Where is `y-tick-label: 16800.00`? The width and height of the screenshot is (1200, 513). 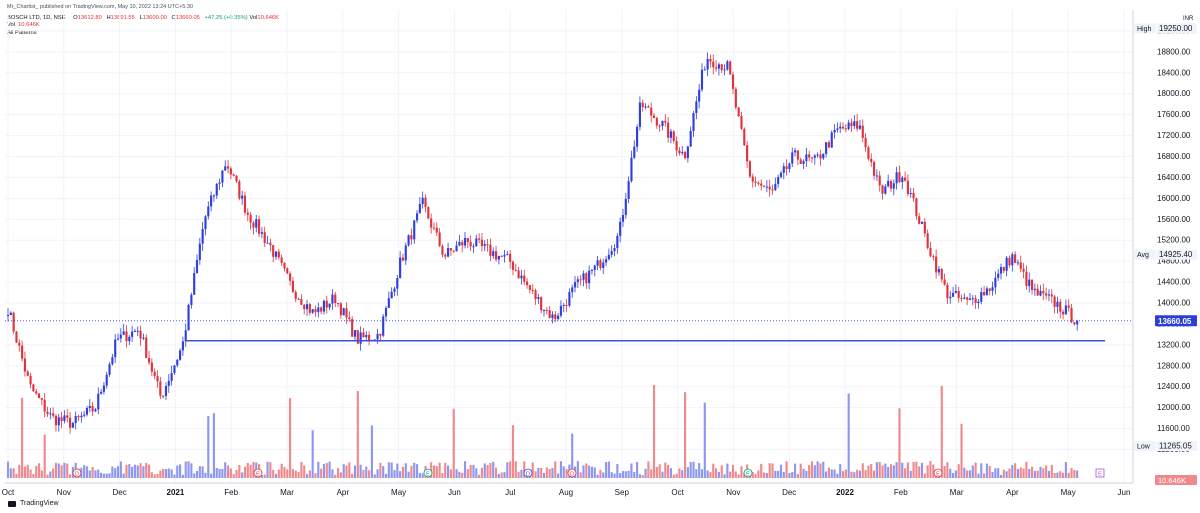 y-tick-label: 16800.00 is located at coordinates (1174, 156).